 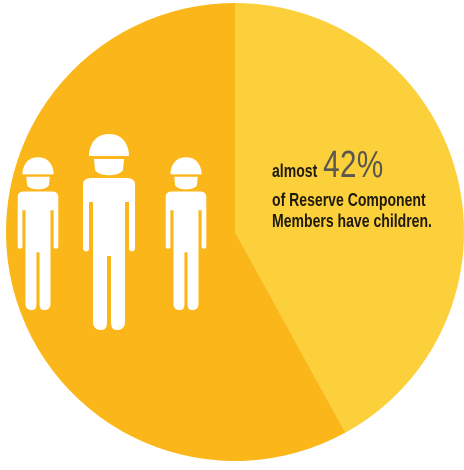 What do you see at coordinates (295, 171) in the screenshot?
I see `annotation-prefix: almost` at bounding box center [295, 171].